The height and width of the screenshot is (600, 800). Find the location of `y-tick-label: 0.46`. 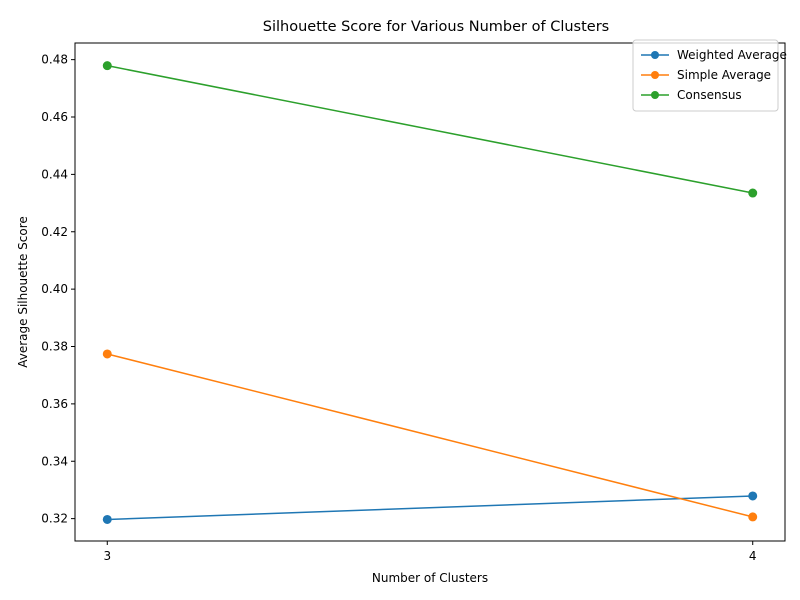

y-tick-label: 0.46 is located at coordinates (54, 117).